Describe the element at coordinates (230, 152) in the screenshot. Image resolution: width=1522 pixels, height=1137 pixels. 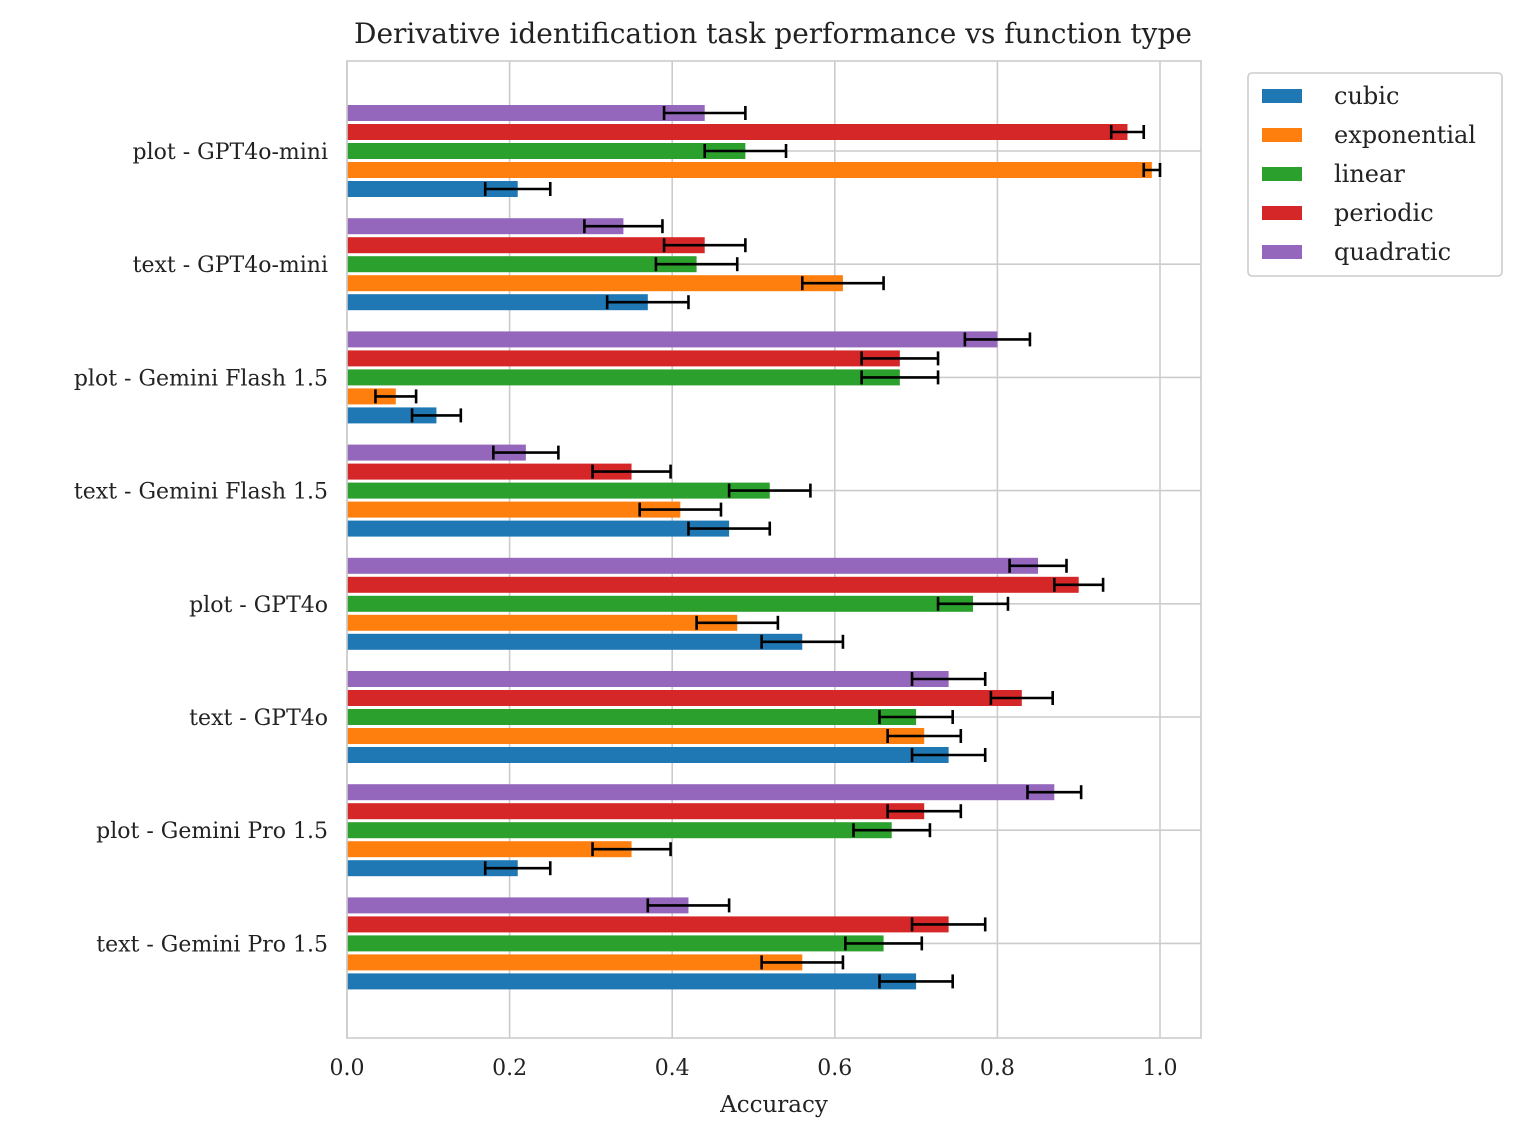
I see `y-tick-label: plot - GPT4o-mini` at that location.